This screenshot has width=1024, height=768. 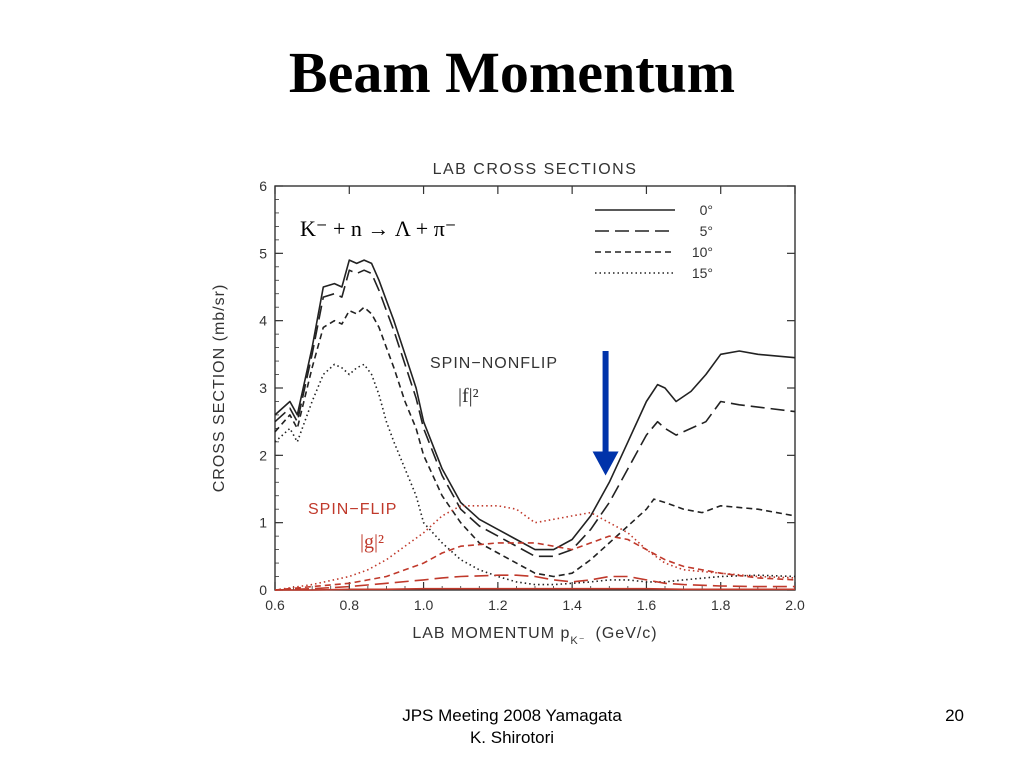 What do you see at coordinates (654, 241) in the screenshot?
I see `legend: 0° 5° 10° 15°` at bounding box center [654, 241].